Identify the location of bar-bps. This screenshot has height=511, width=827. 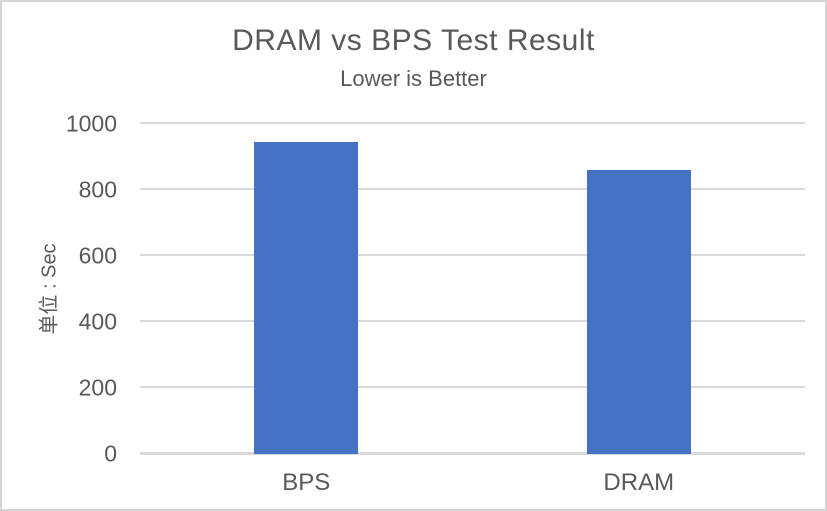
(306, 298).